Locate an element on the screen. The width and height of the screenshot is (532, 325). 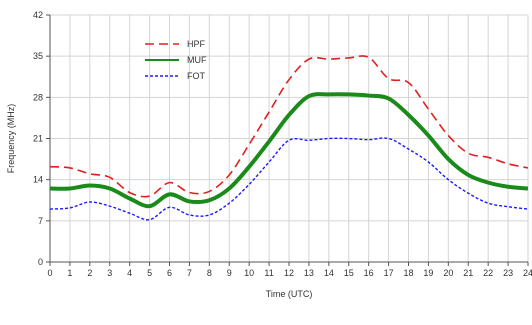
y-tick-label: 35 is located at coordinates (38, 56).